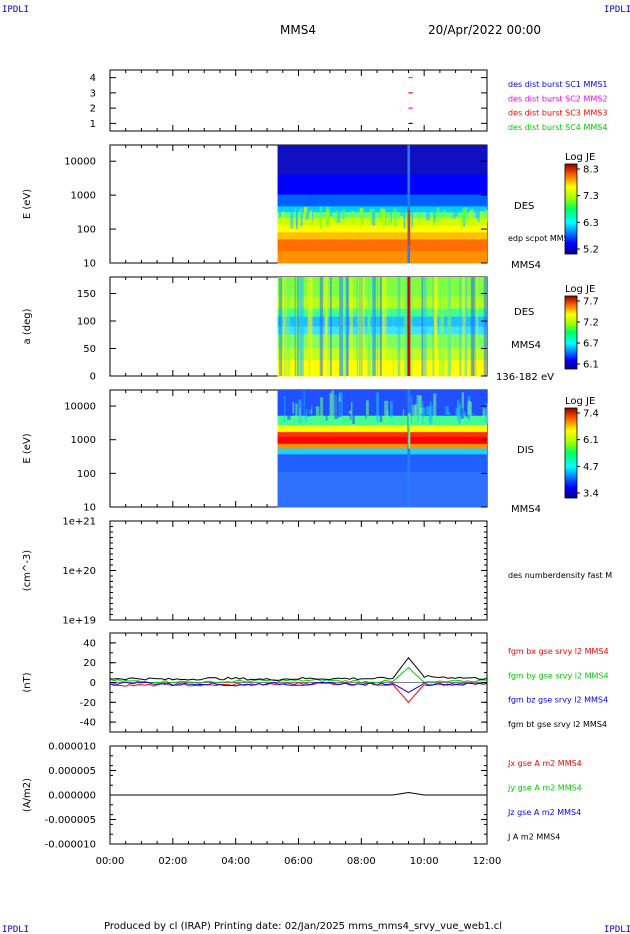 This screenshot has height=934, width=630. I want to click on bfield-series-bx, so click(298, 692).